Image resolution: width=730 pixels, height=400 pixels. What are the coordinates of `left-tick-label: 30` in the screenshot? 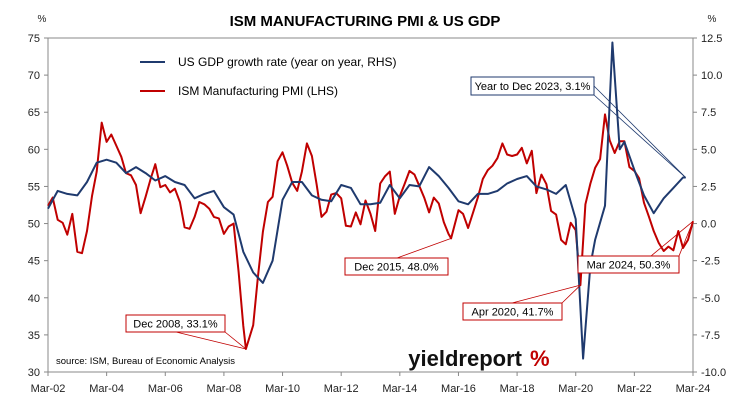 It's located at (34, 373).